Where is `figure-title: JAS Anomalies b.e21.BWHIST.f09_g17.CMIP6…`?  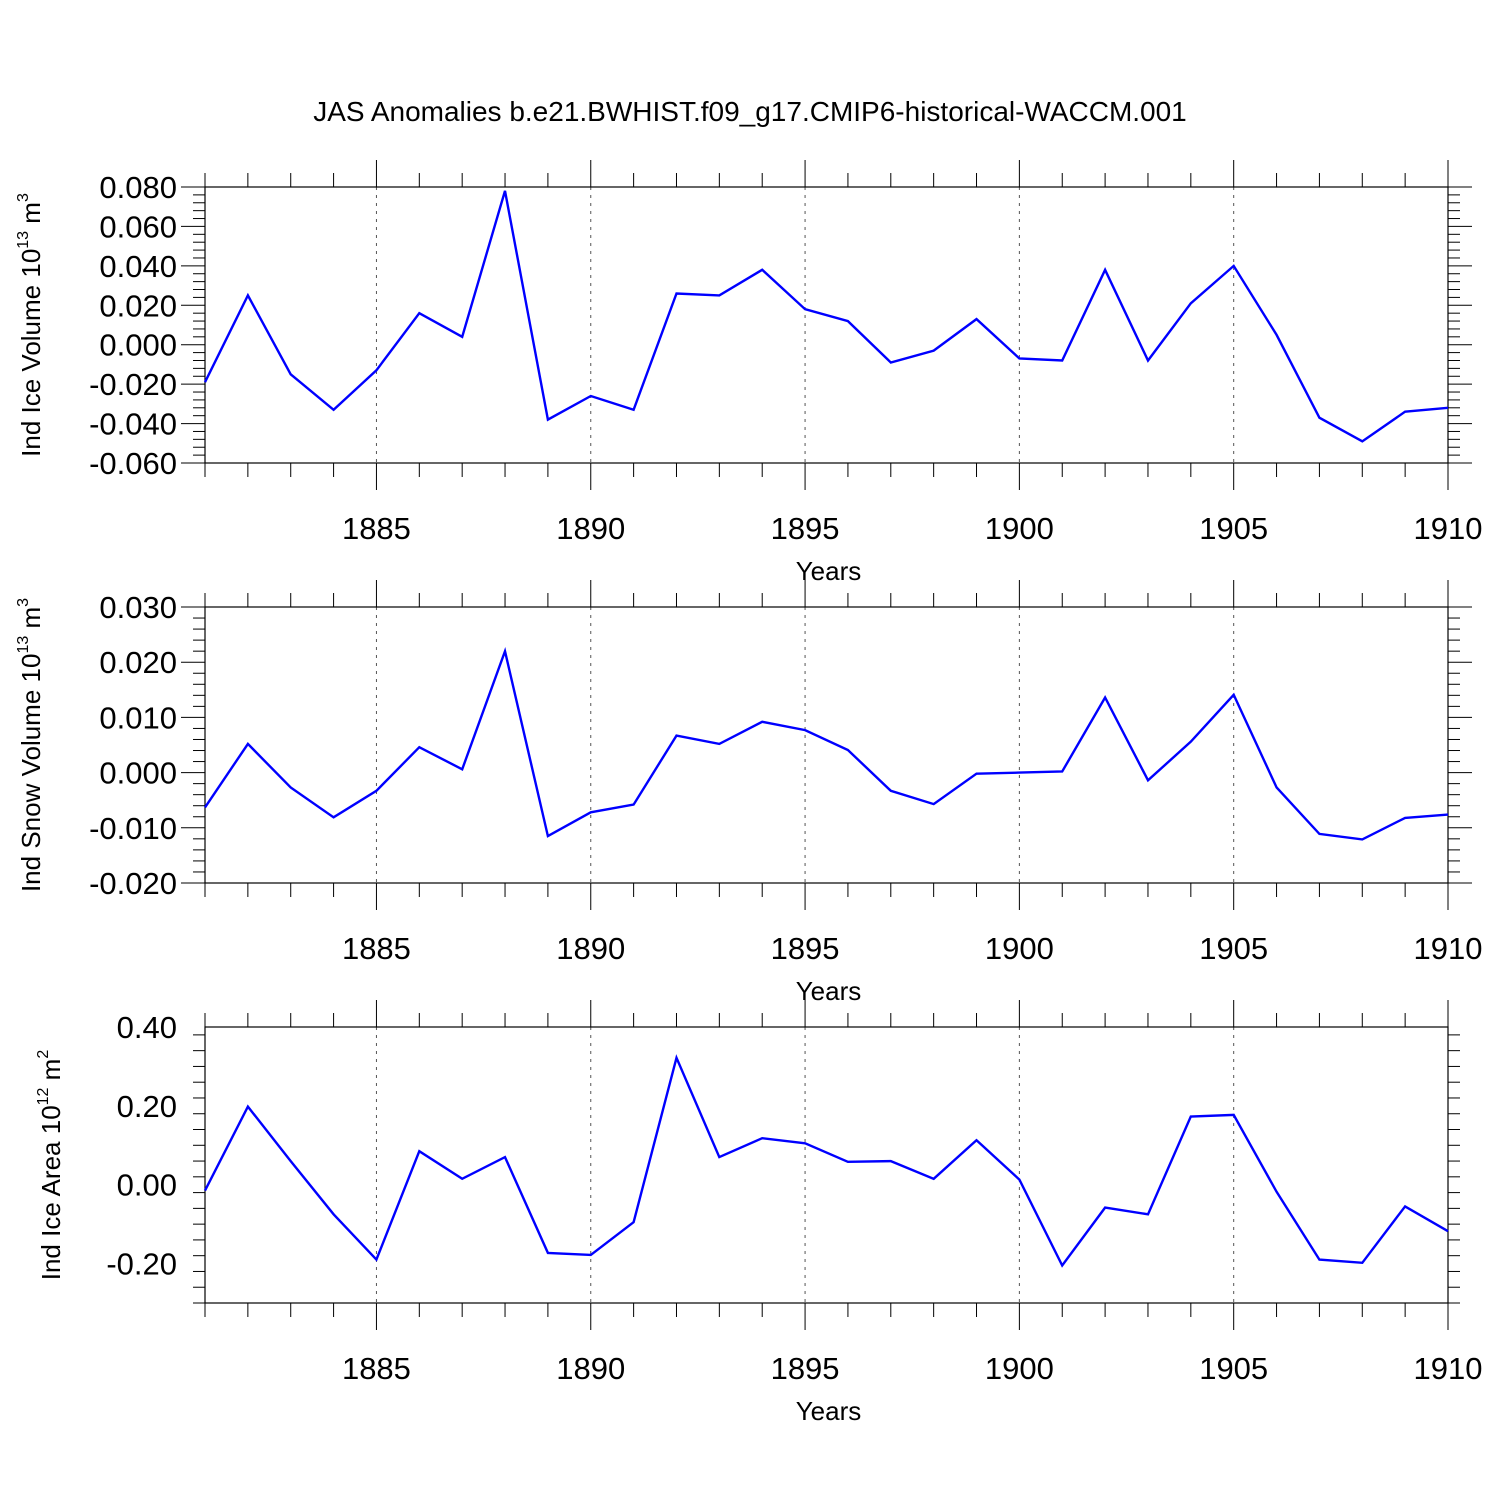 figure-title: JAS Anomalies b.e21.BWHIST.f09_g17.CMIP6… is located at coordinates (750, 111).